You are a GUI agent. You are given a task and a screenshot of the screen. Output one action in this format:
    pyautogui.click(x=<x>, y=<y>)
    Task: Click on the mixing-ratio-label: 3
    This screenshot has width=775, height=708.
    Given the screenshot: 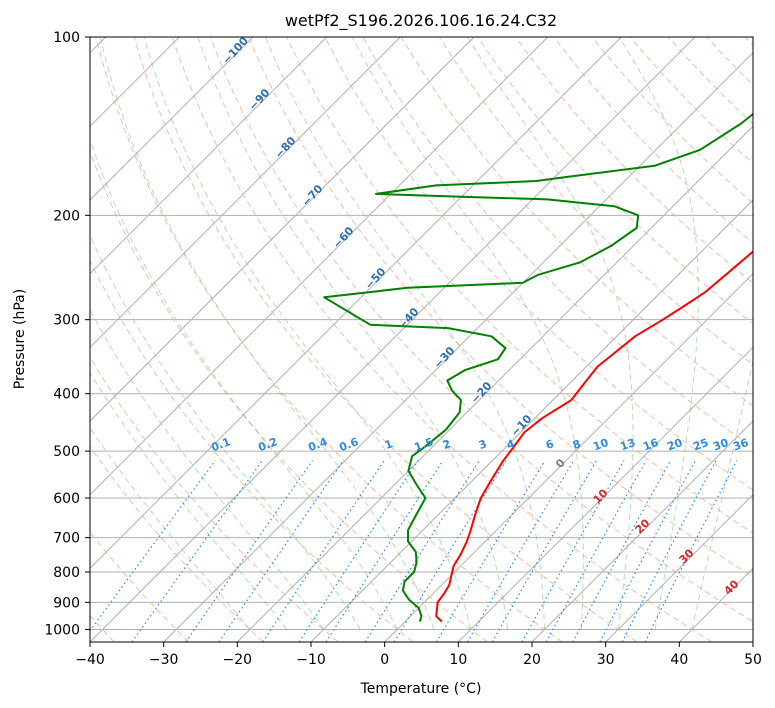 What is the action you would take?
    pyautogui.click(x=483, y=444)
    